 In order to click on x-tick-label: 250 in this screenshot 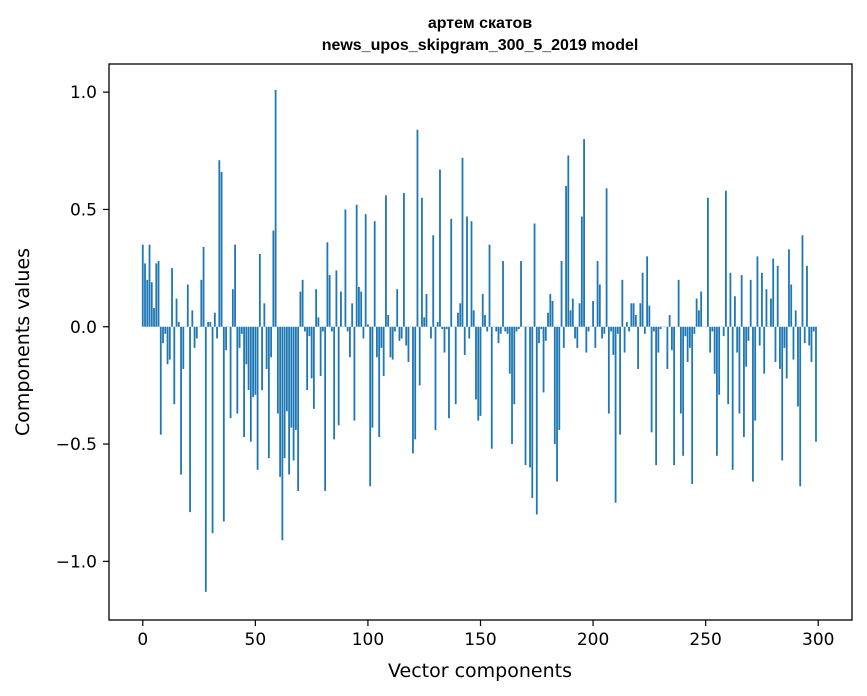, I will do `click(705, 640)`.